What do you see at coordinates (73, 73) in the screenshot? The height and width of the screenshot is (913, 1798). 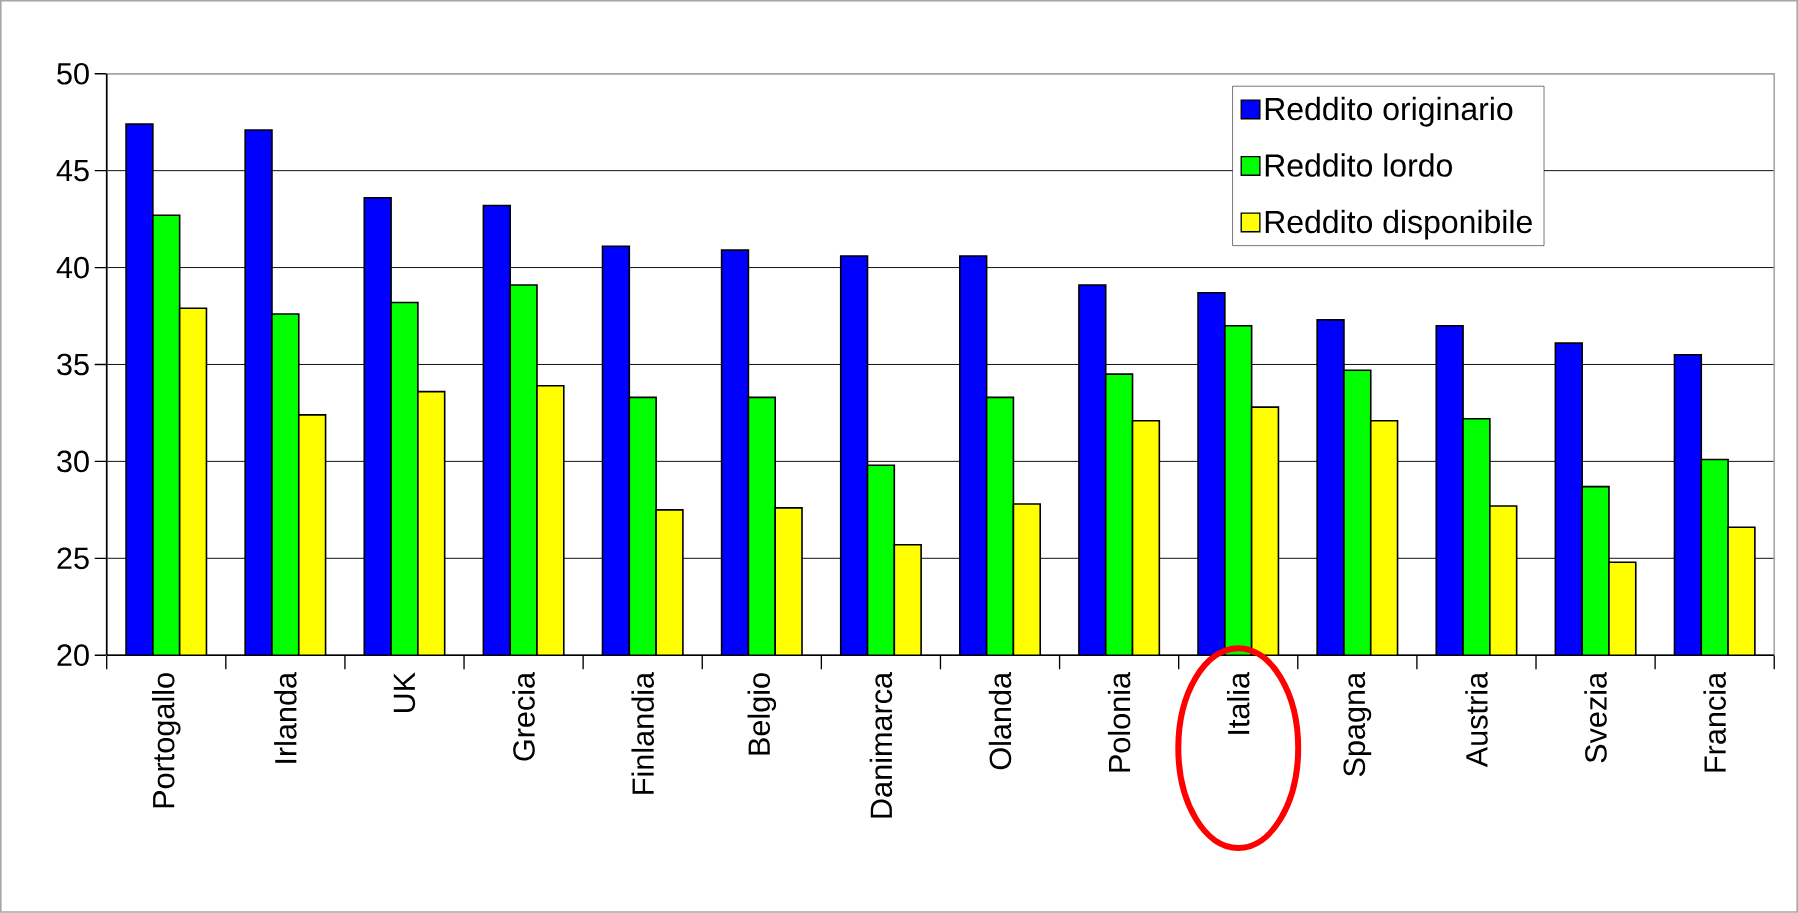 I see `y-tick-label: 50` at bounding box center [73, 73].